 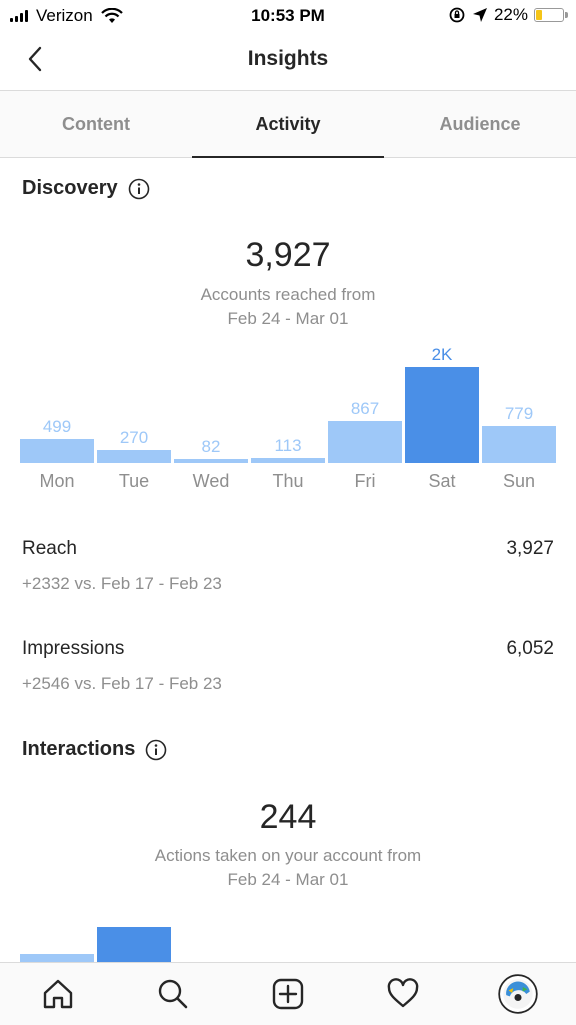 What do you see at coordinates (288, 420) in the screenshot?
I see `discovery-bar-chart: 499 Mon 270 Tue 82 Wed 113 Thu 867 Fri 2K Sat 779 Sun` at bounding box center [288, 420].